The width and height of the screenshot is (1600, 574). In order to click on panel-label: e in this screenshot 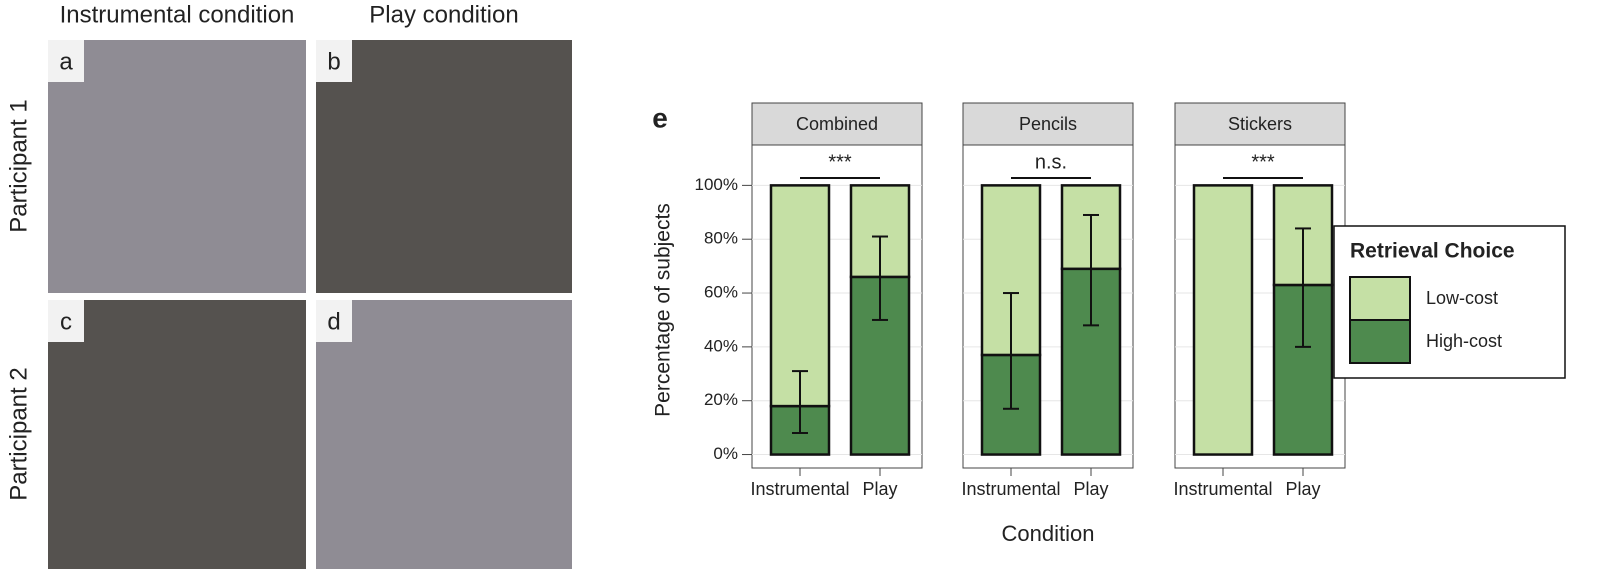, I will do `click(660, 117)`.